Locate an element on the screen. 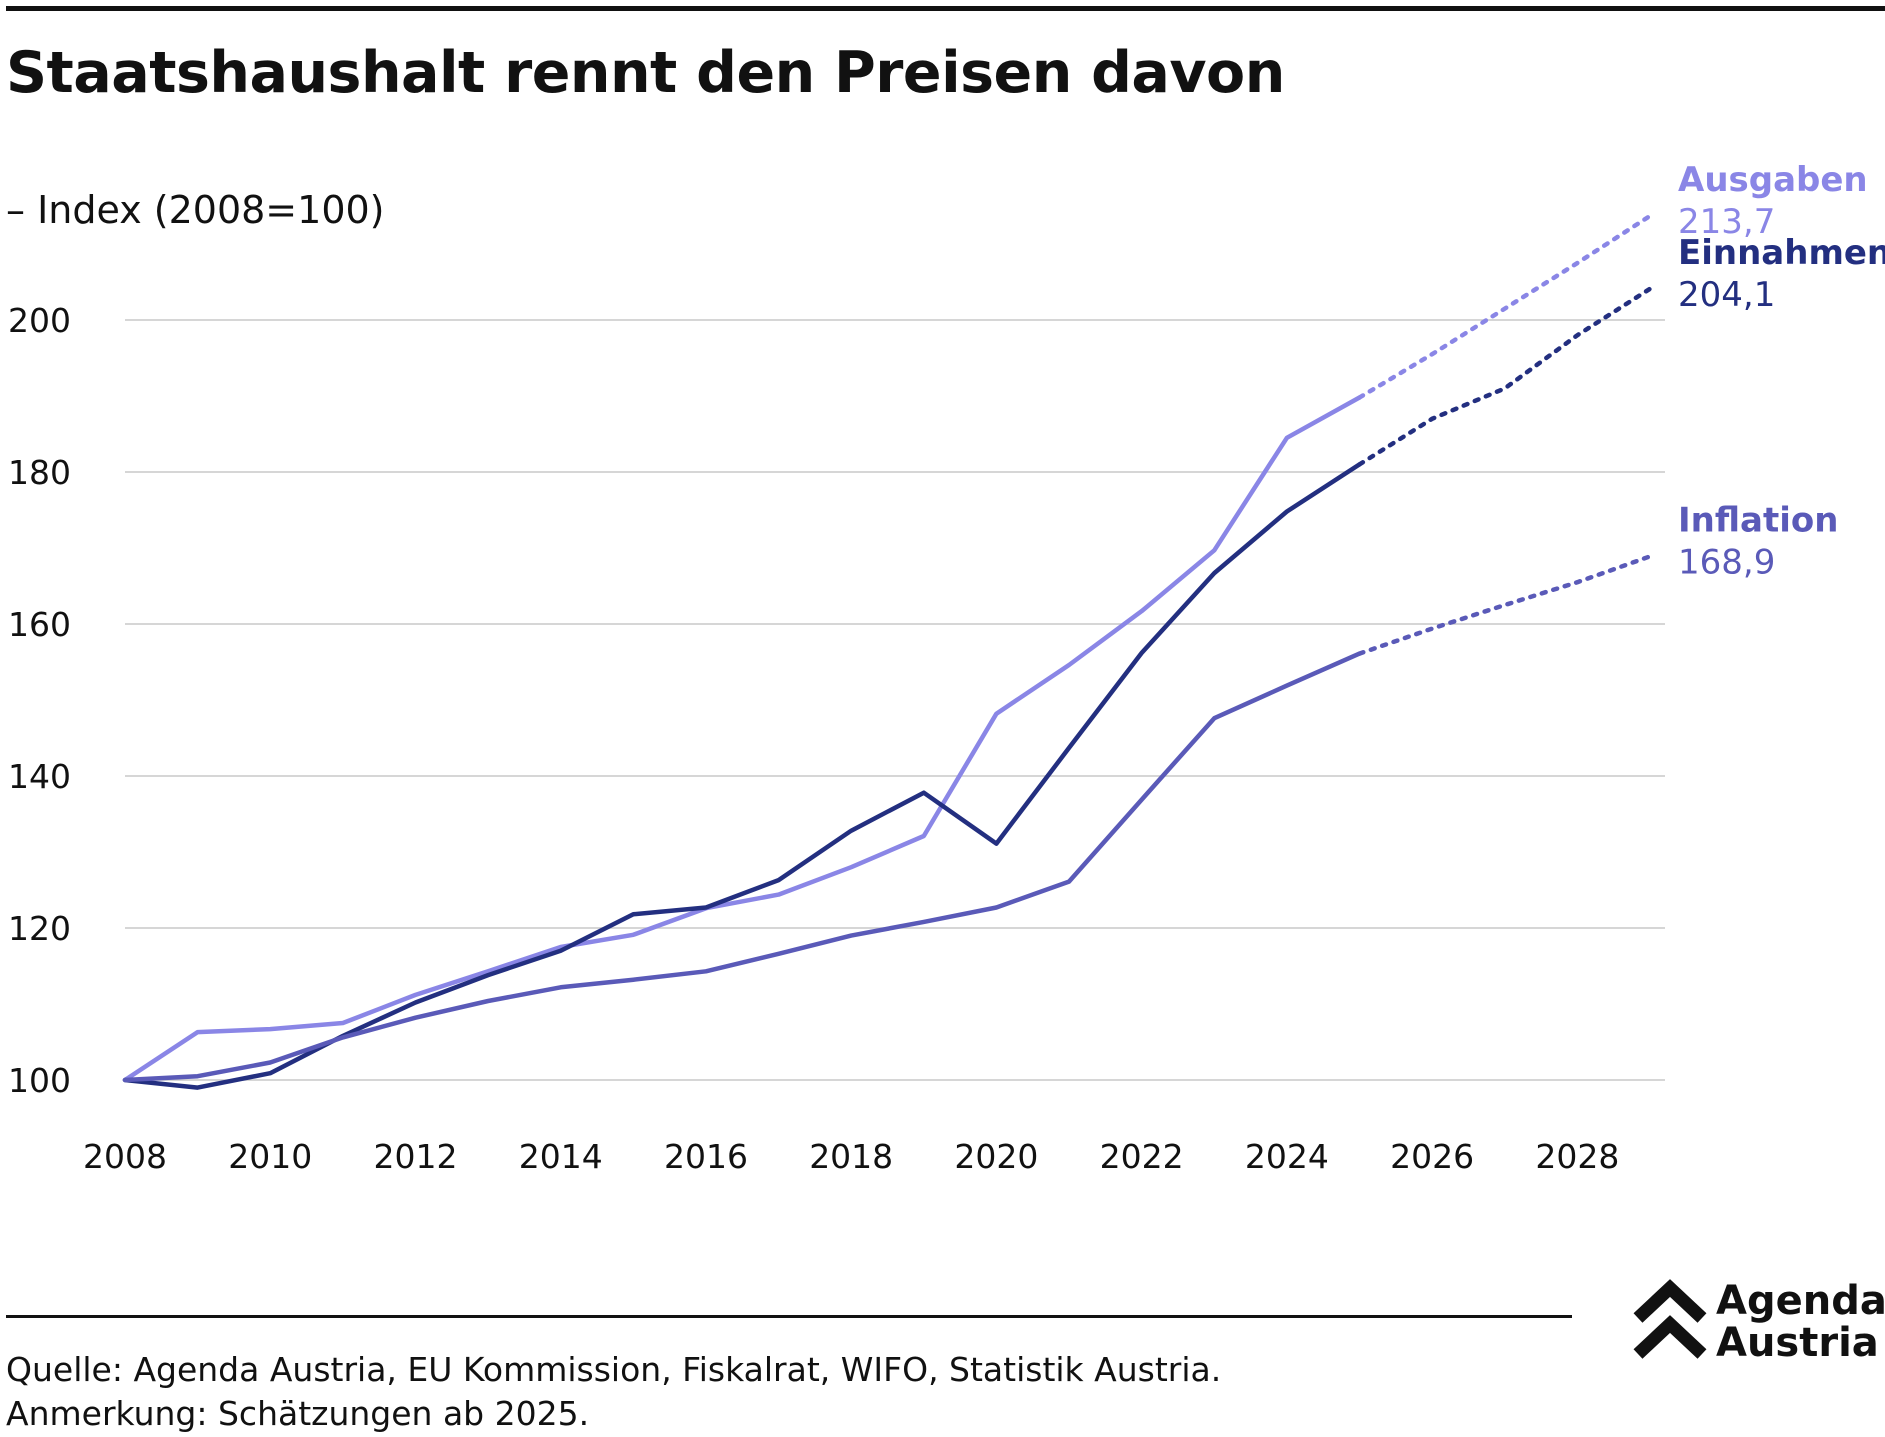  series-label-einnahmen: Einnahmen is located at coordinates (1781, 253).